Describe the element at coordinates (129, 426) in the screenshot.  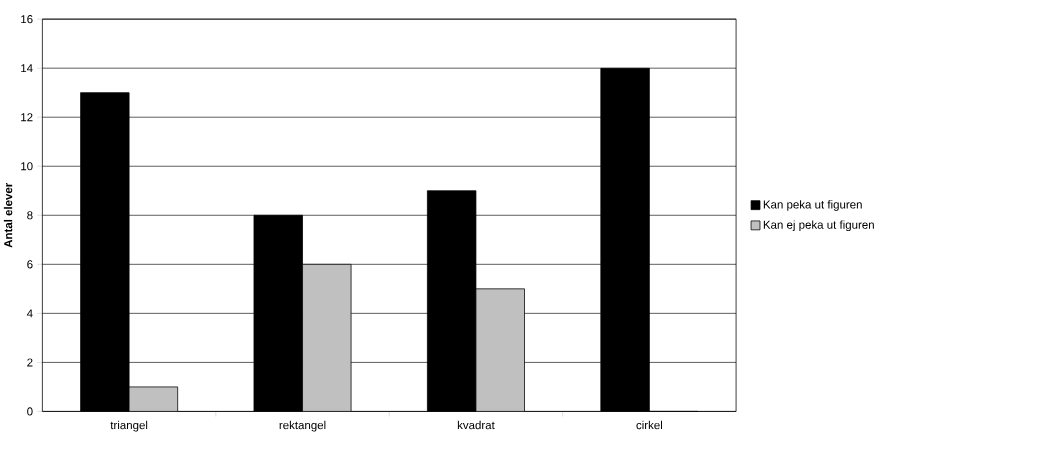
I see `x-tick-label: triangel` at that location.